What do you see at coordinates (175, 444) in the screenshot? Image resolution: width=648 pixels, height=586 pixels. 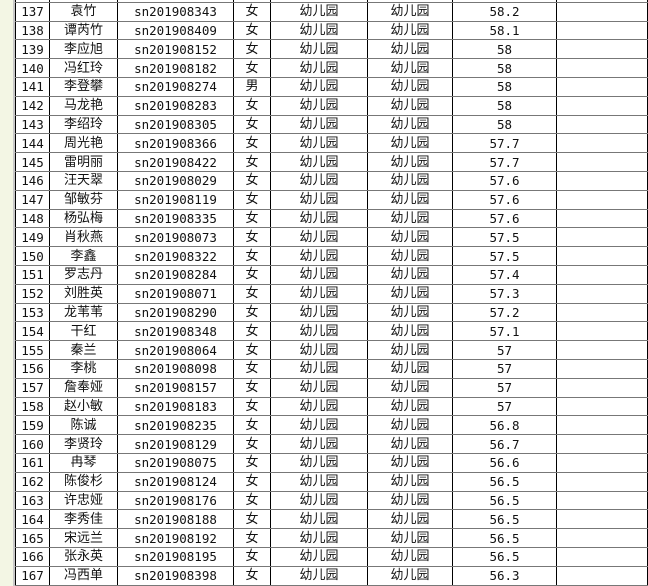 I see `id-cell: sn201908129` at bounding box center [175, 444].